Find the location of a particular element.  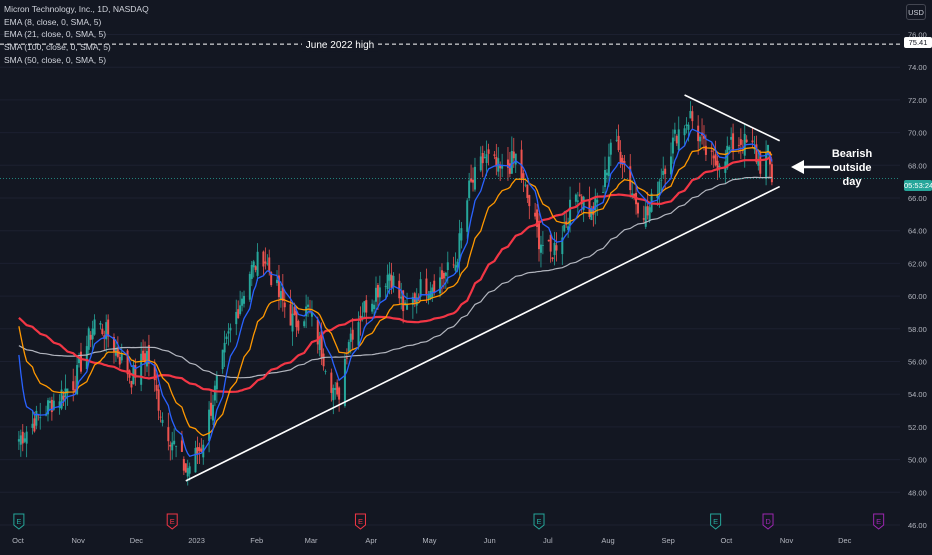

y-tick-label: 74.00 is located at coordinates (917, 67).